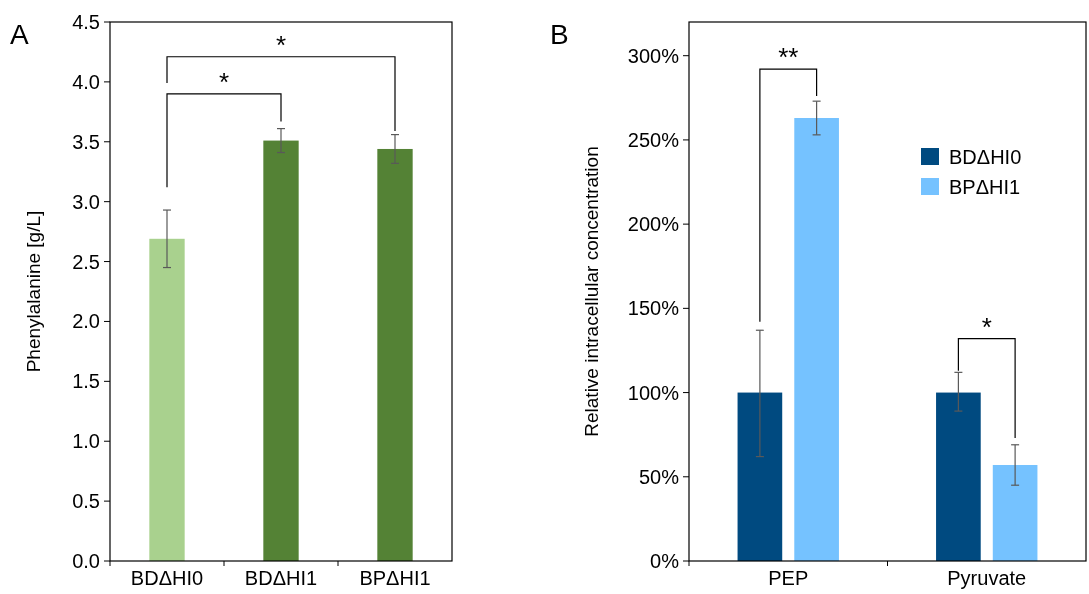 The height and width of the screenshot is (594, 1089). I want to click on y-tick-label: 50%, so click(659, 476).